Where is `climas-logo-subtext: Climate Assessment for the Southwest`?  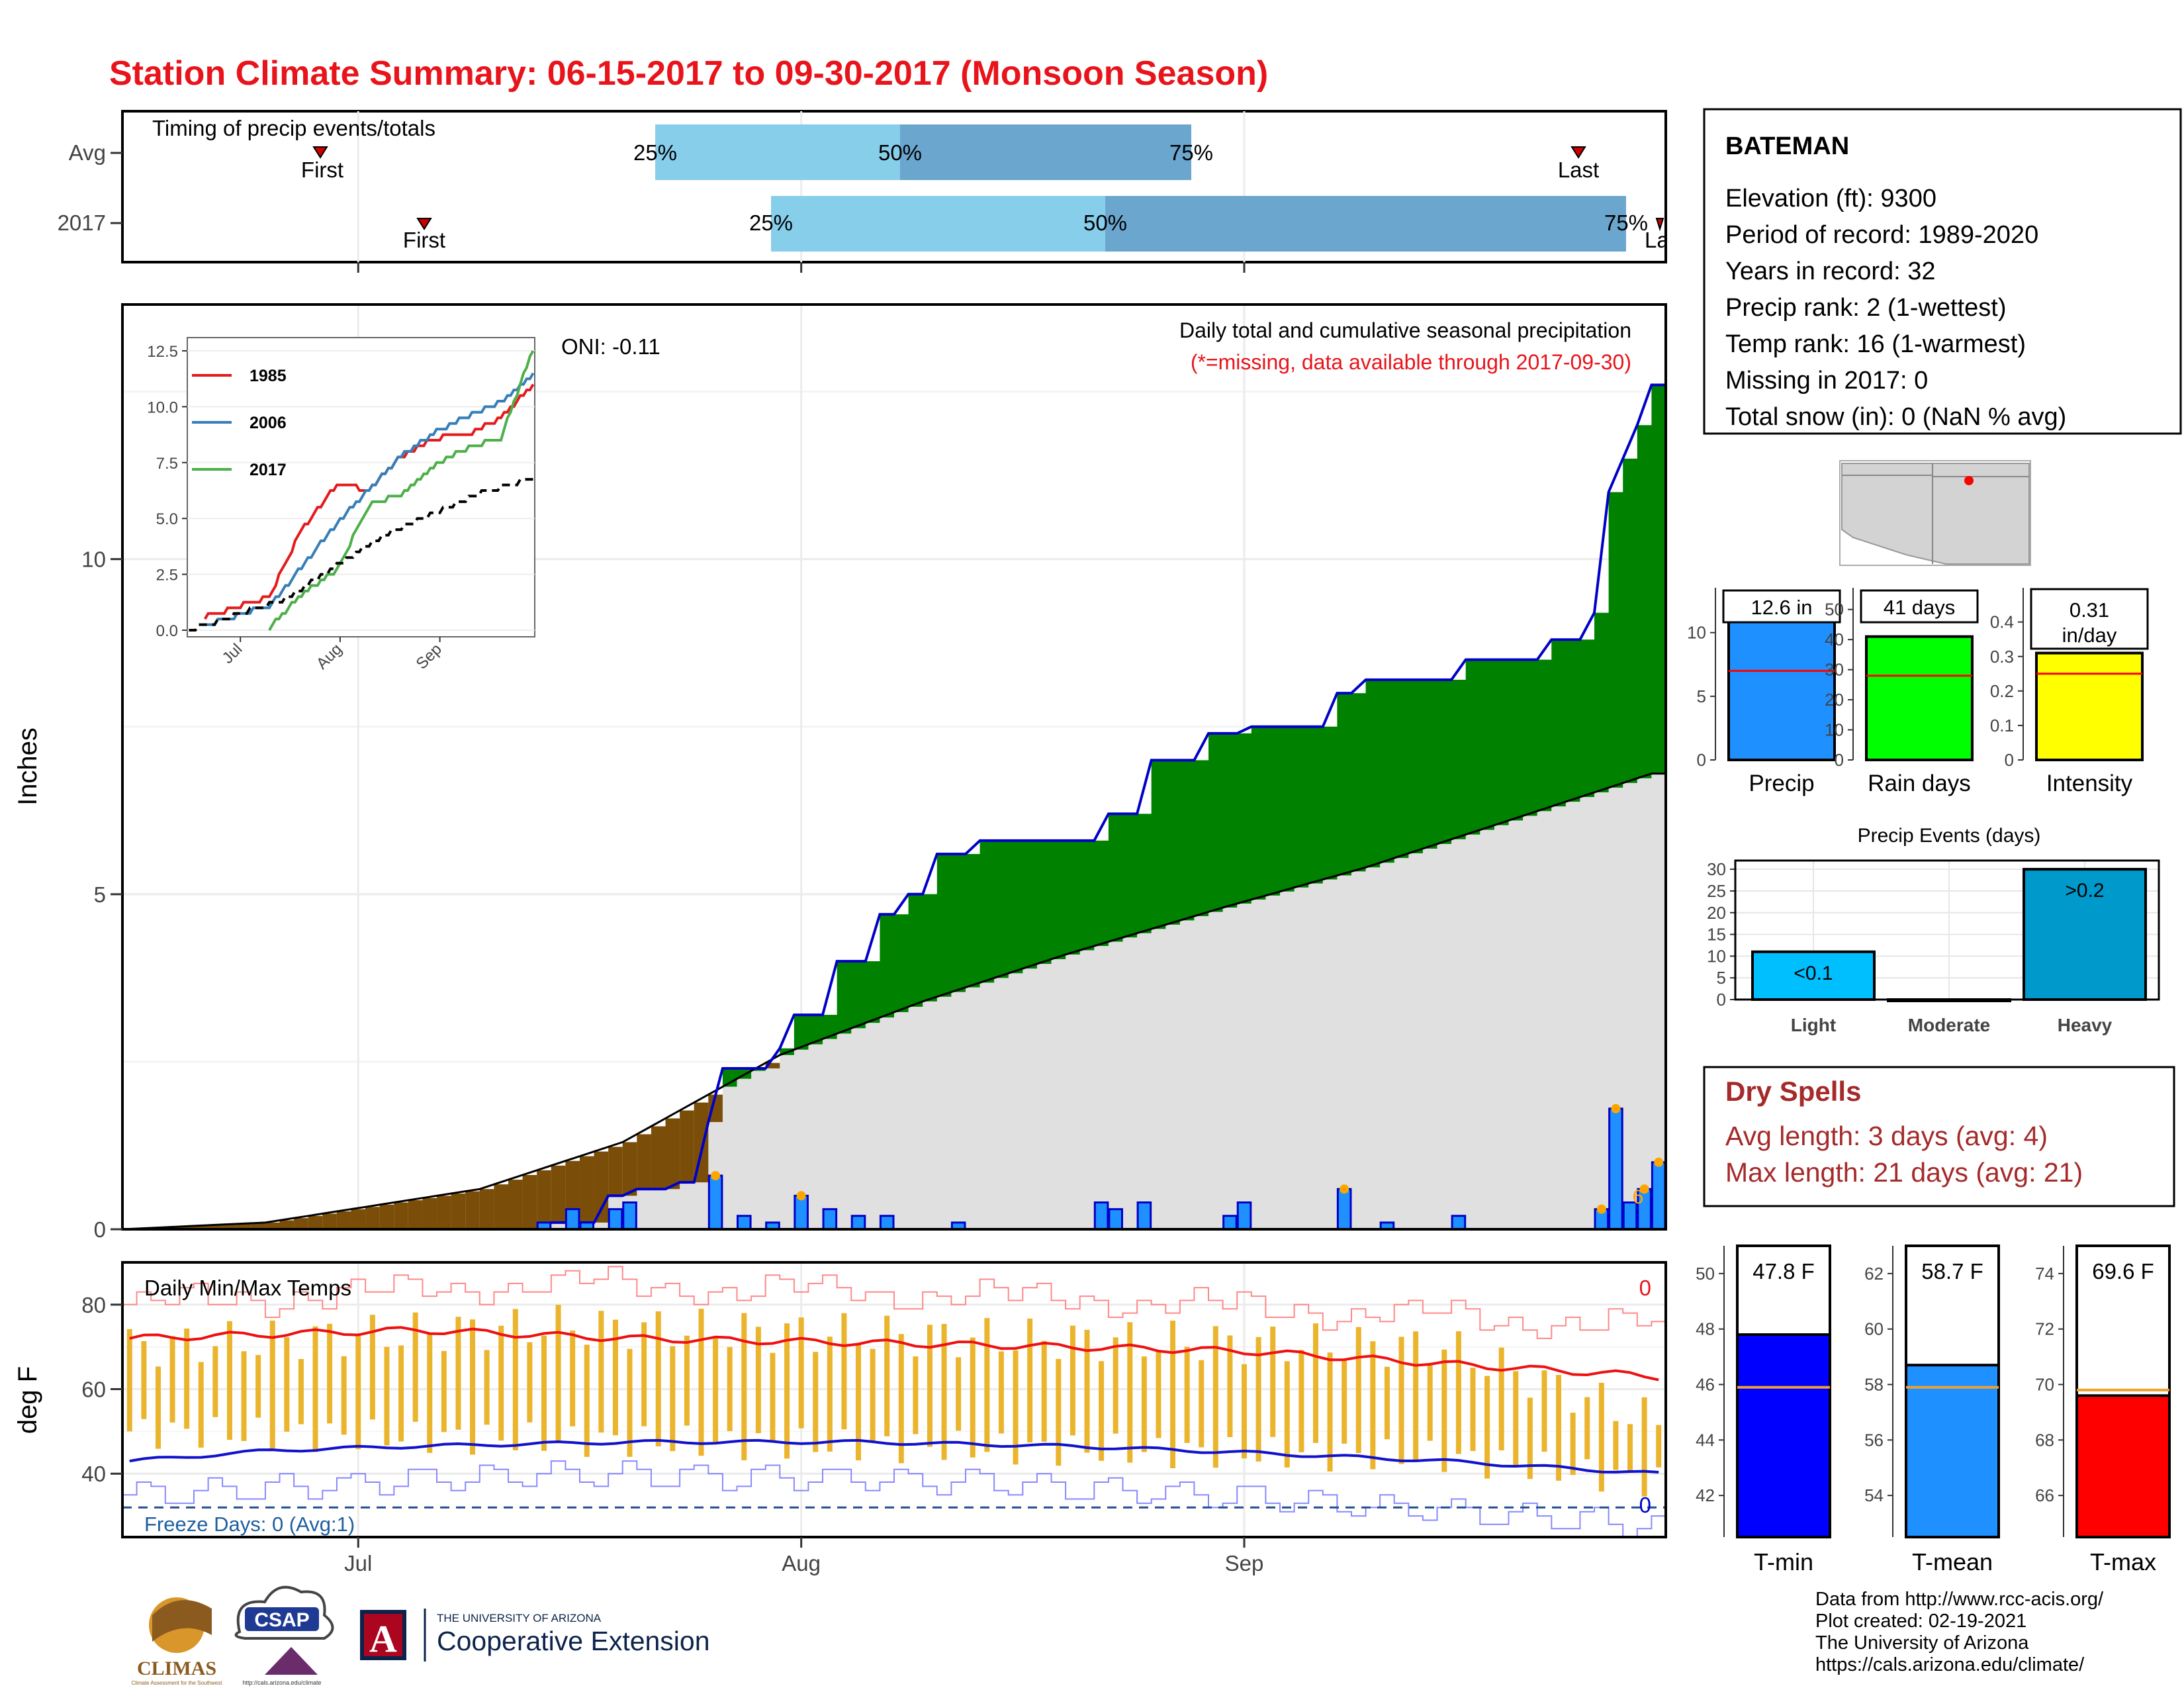 climas-logo-subtext: Climate Assessment for the Southwest is located at coordinates (177, 1683).